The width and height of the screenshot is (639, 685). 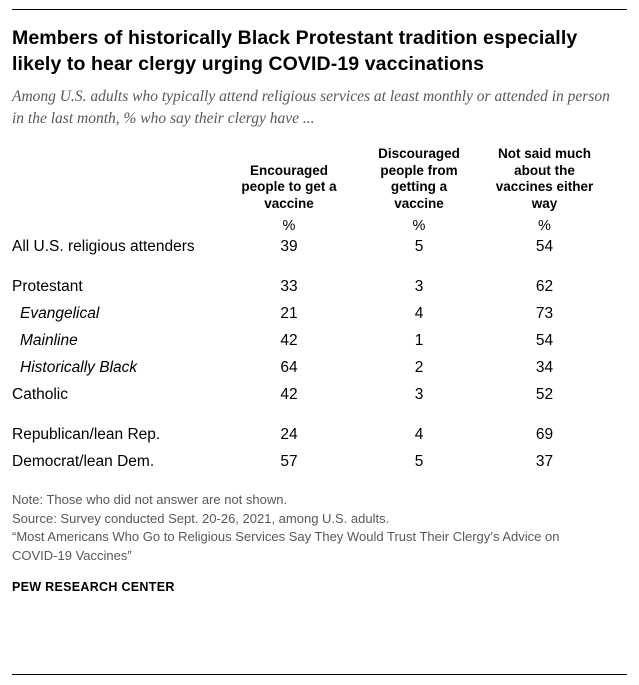 What do you see at coordinates (86, 435) in the screenshot?
I see `row-label: Republican/lean Rep.` at bounding box center [86, 435].